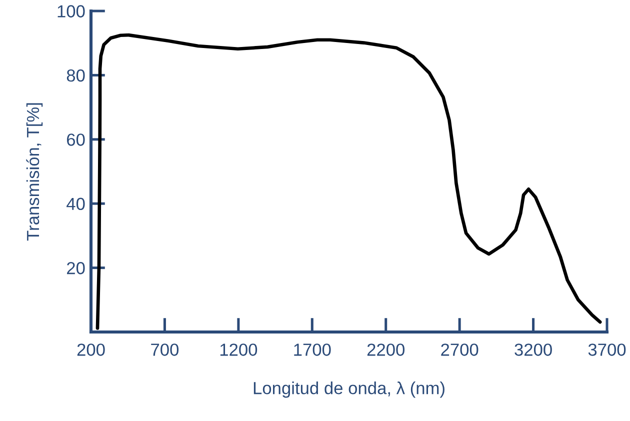 This screenshot has height=421, width=630. What do you see at coordinates (385, 350) in the screenshot?
I see `x-tick-label: 2200` at bounding box center [385, 350].